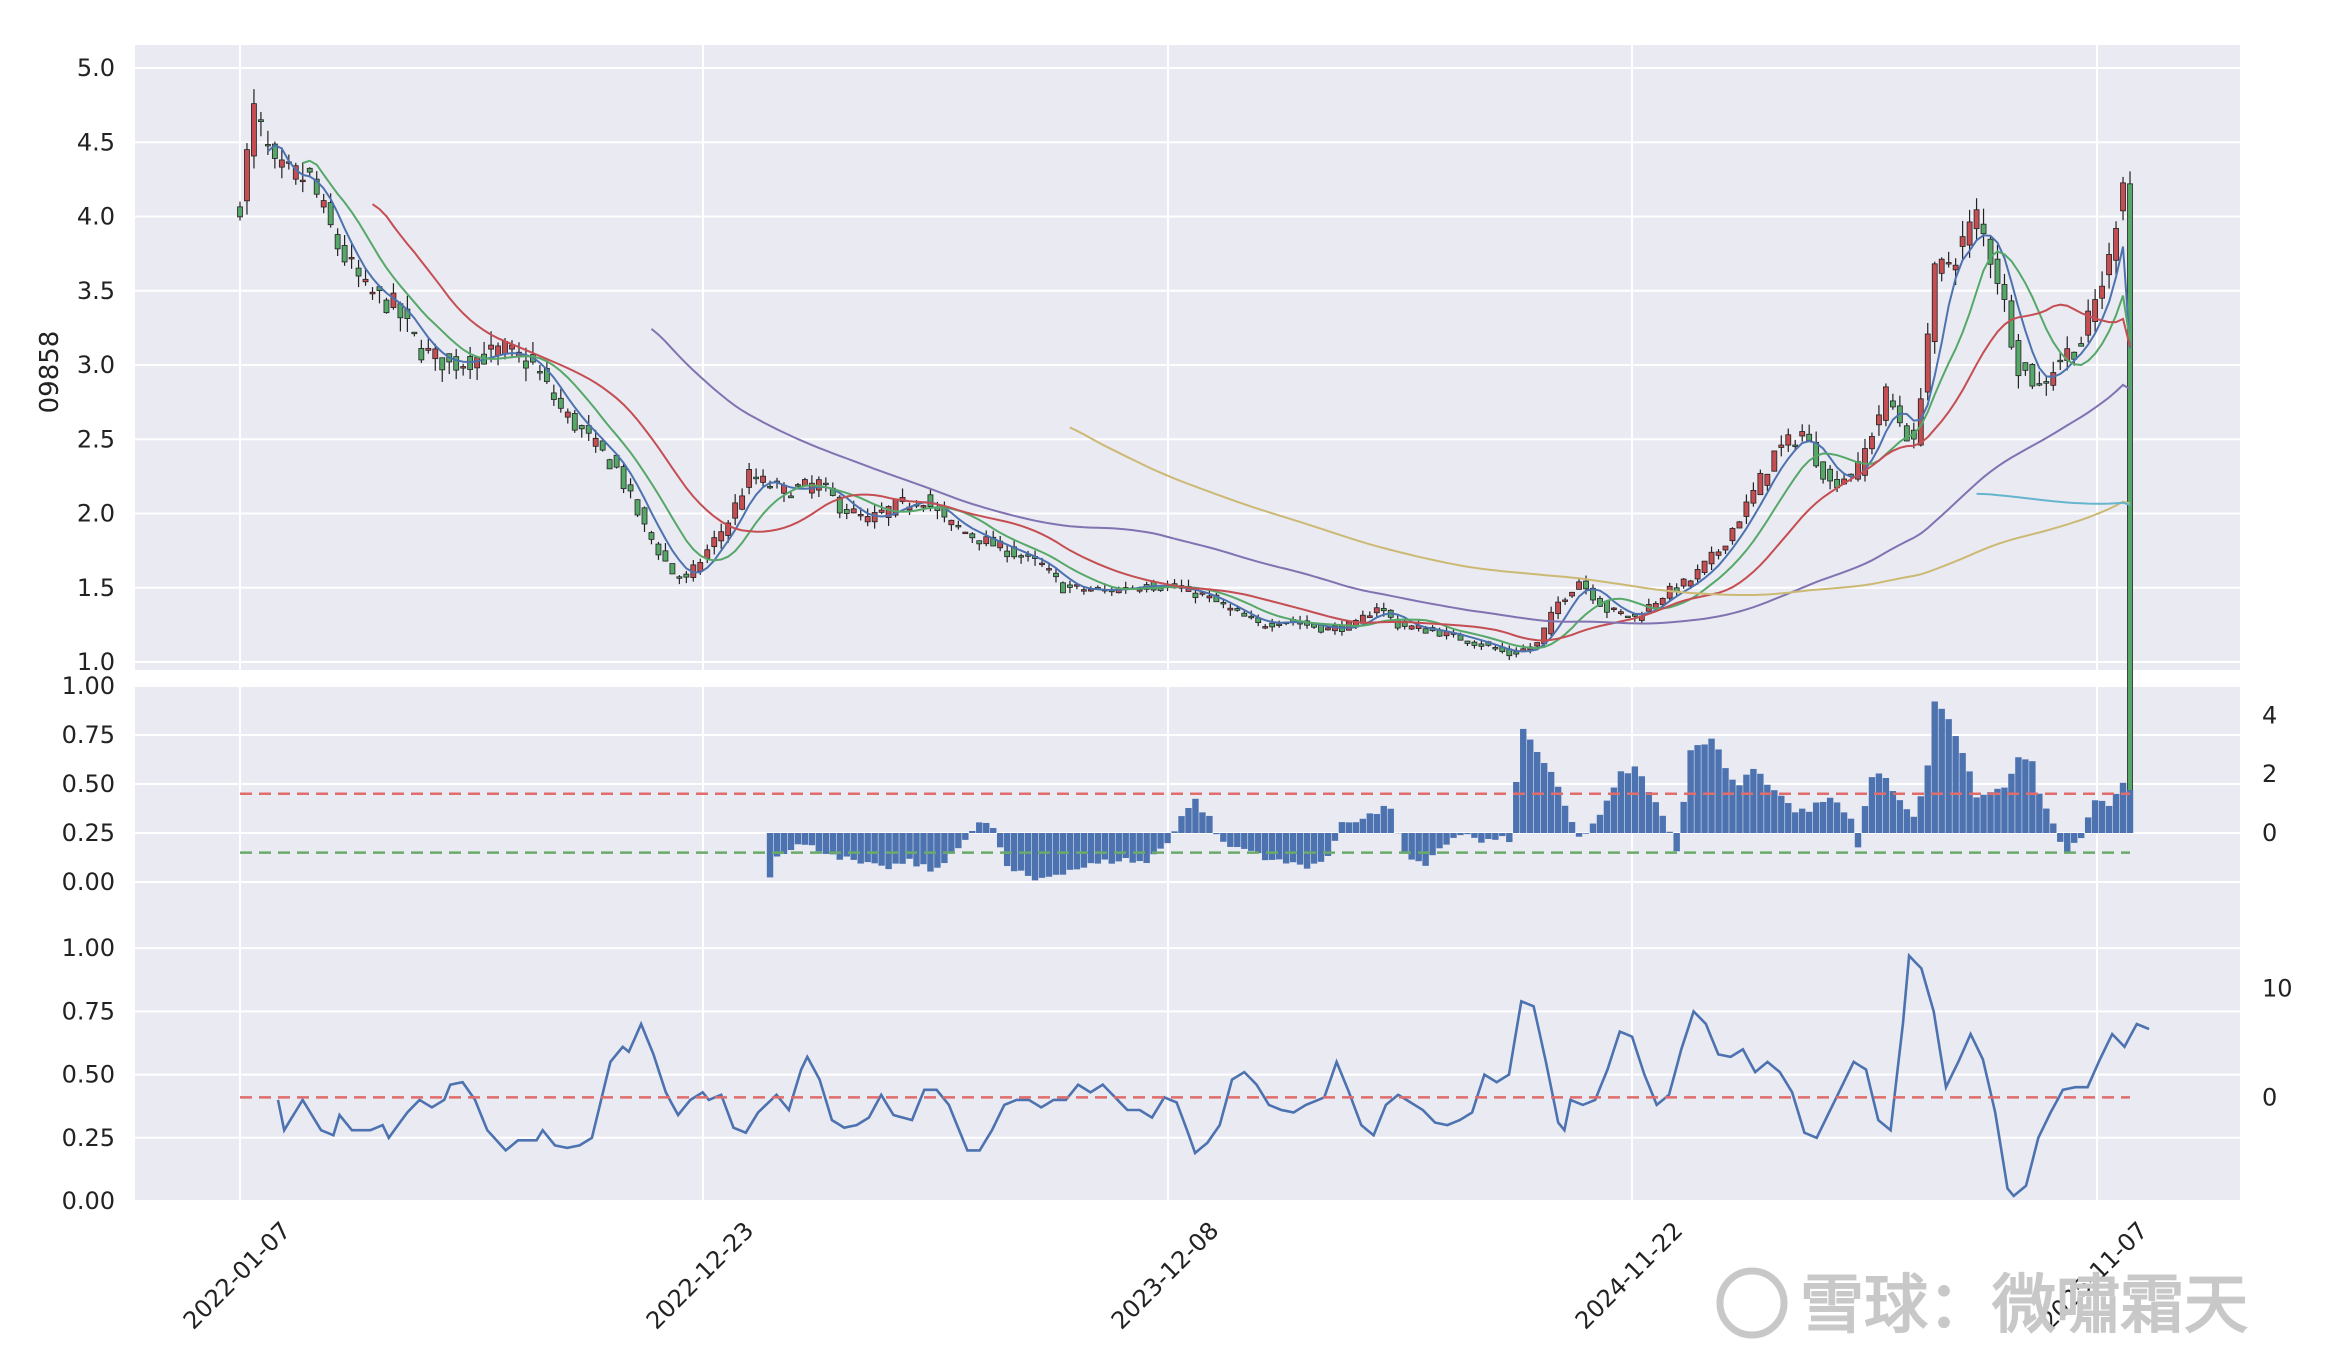 The width and height of the screenshot is (2338, 1358). Describe the element at coordinates (96, 439) in the screenshot. I see `price-y-tick-label: 2.5` at that location.